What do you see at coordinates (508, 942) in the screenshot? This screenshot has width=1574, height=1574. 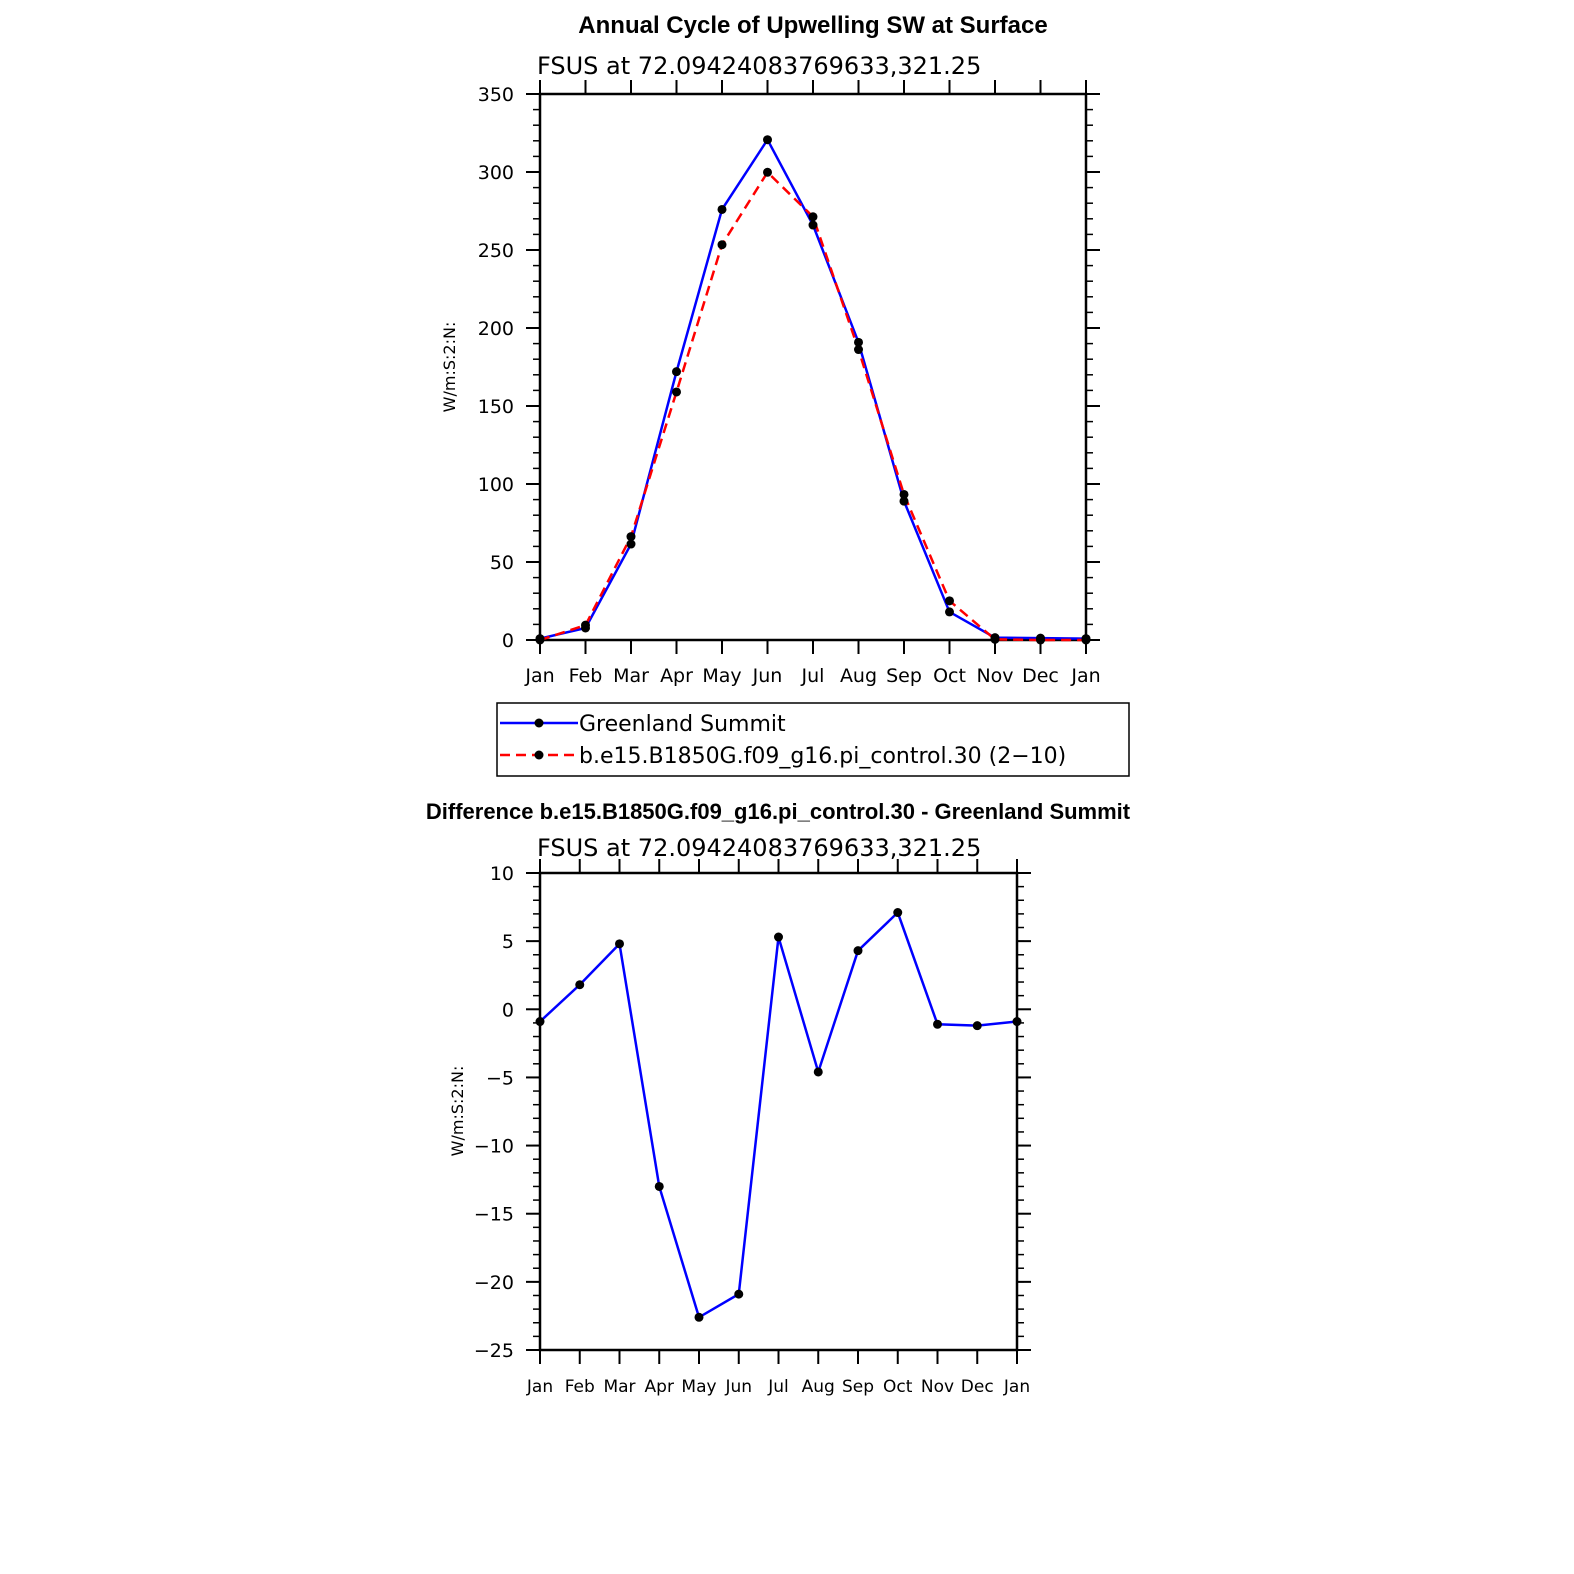 I see `y-tick-label: 5` at bounding box center [508, 942].